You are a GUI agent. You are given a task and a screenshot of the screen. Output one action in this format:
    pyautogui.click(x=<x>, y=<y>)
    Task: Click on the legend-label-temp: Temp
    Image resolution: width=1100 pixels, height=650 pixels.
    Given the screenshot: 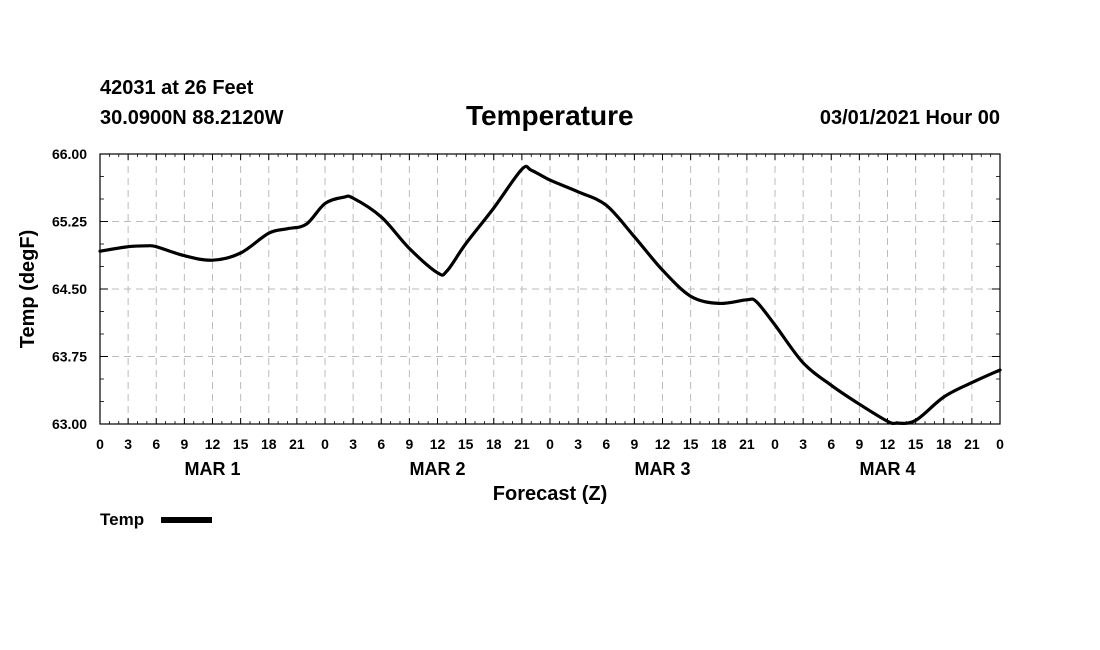 What is the action you would take?
    pyautogui.click(x=122, y=519)
    